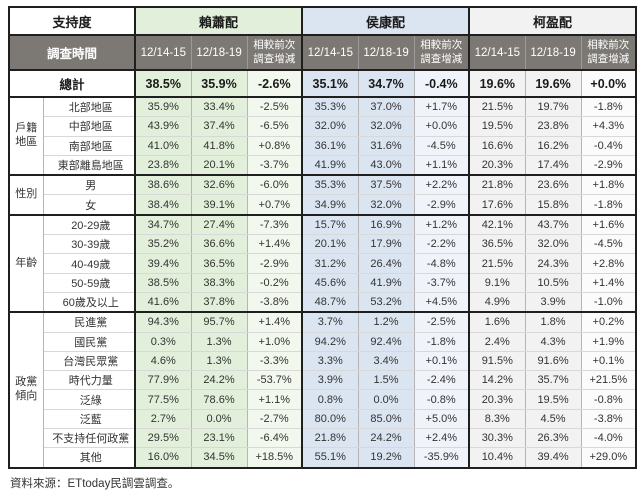 Image resolution: width=640 pixels, height=491 pixels. I want to click on value-cell: 24.3%, so click(553, 263).